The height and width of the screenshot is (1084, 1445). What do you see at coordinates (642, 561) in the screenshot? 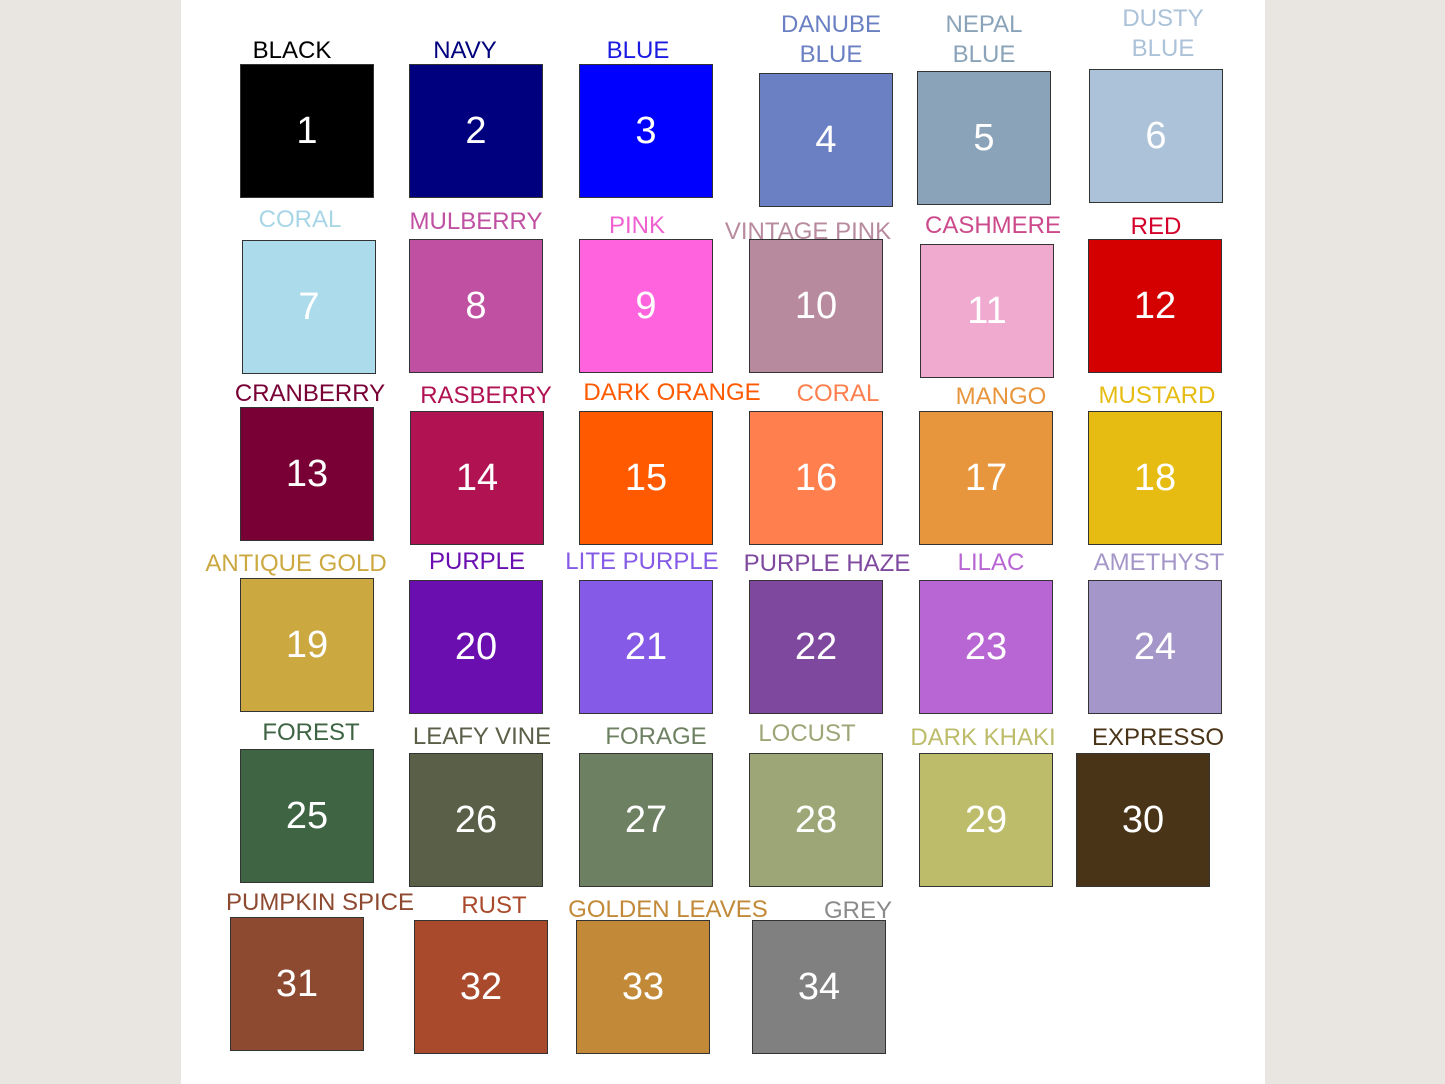
I see `swatch-label: LITE PURPLE` at bounding box center [642, 561].